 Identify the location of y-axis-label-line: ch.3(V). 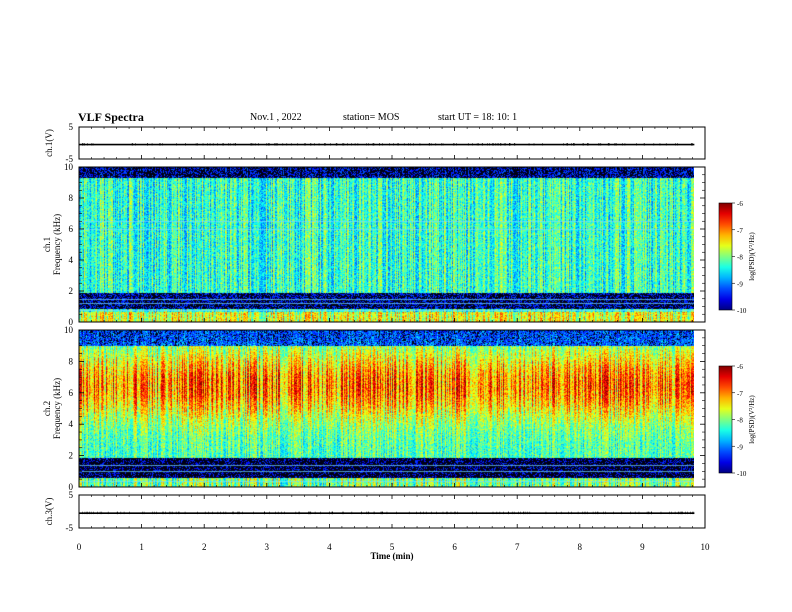
(49, 512).